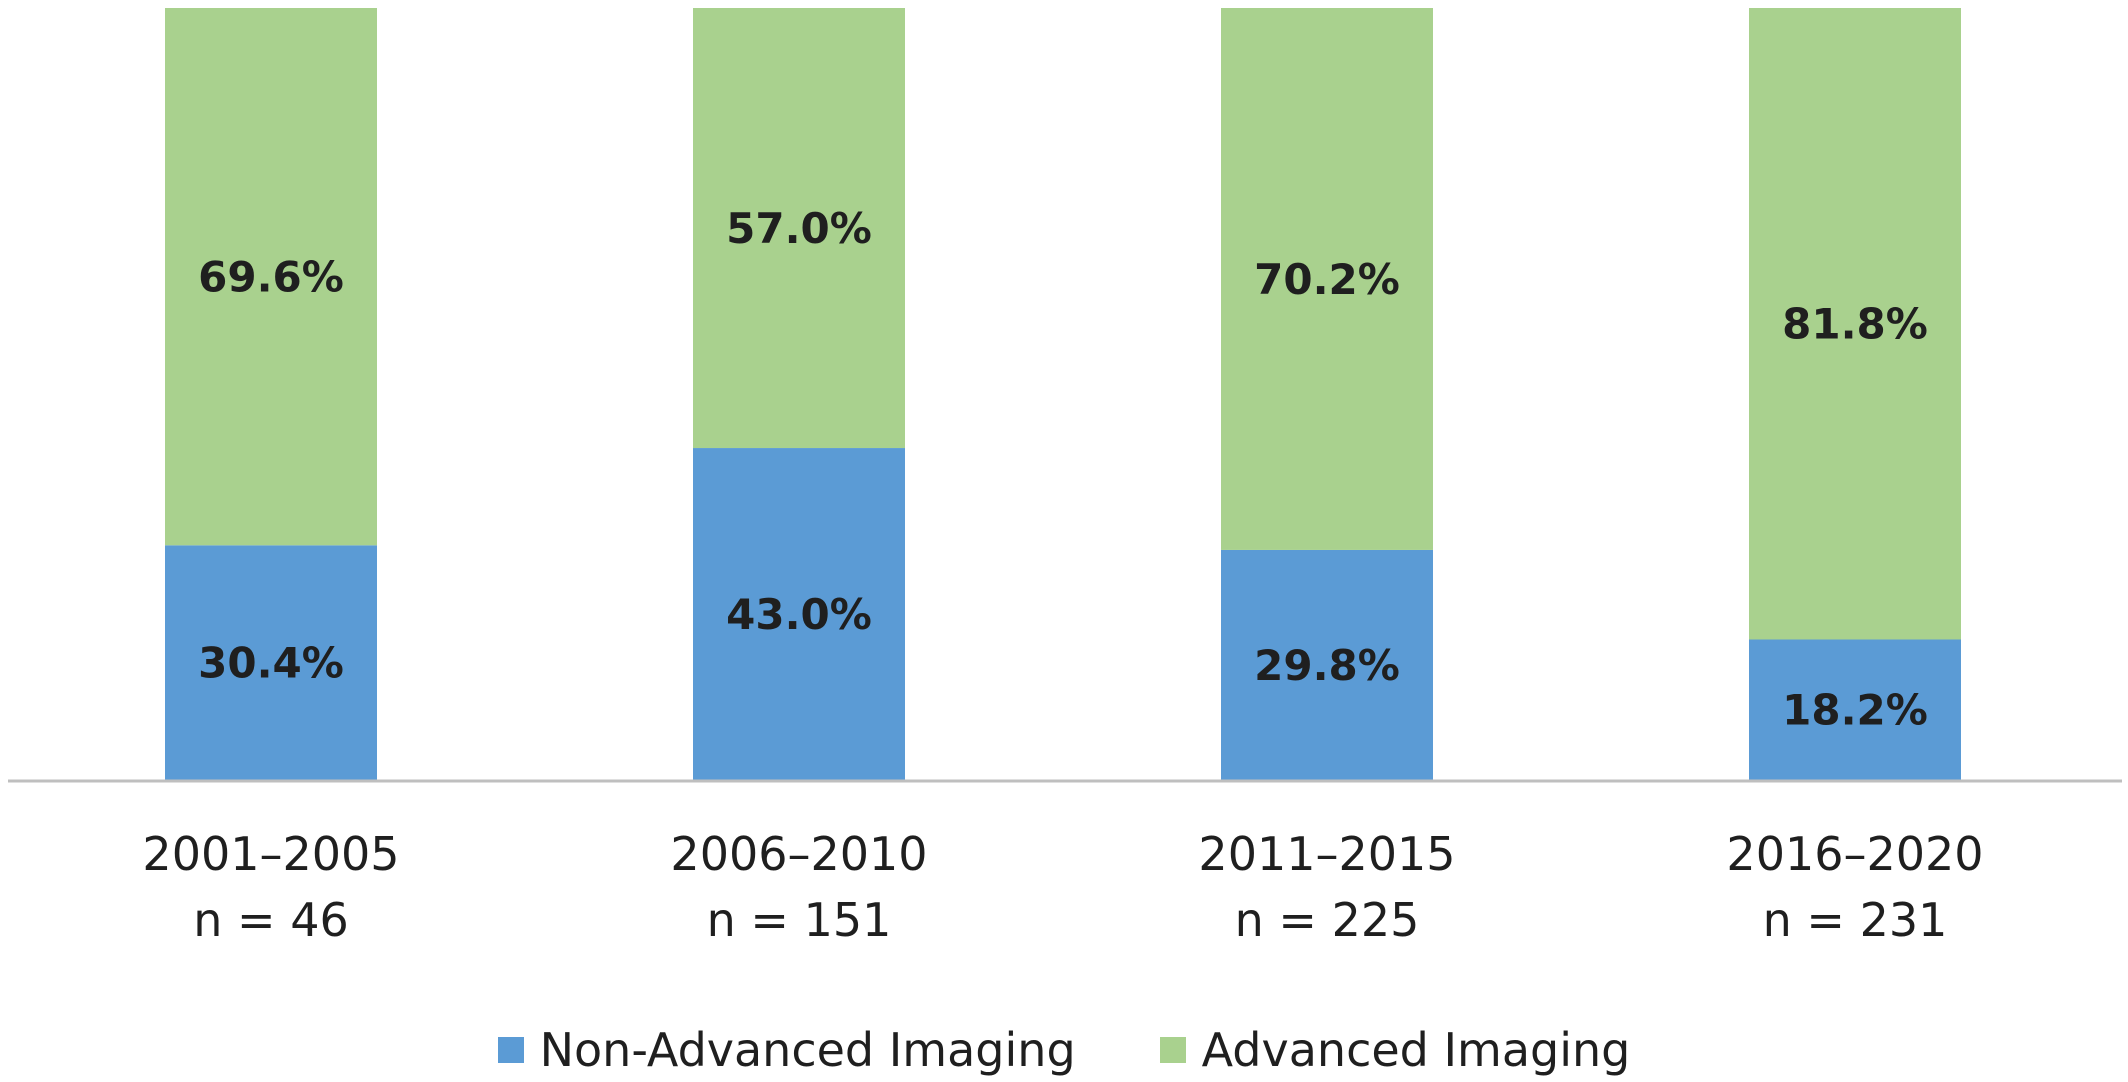 The width and height of the screenshot is (2128, 1082). I want to click on data-label-non-advanced-1: 43.0%, so click(799, 614).